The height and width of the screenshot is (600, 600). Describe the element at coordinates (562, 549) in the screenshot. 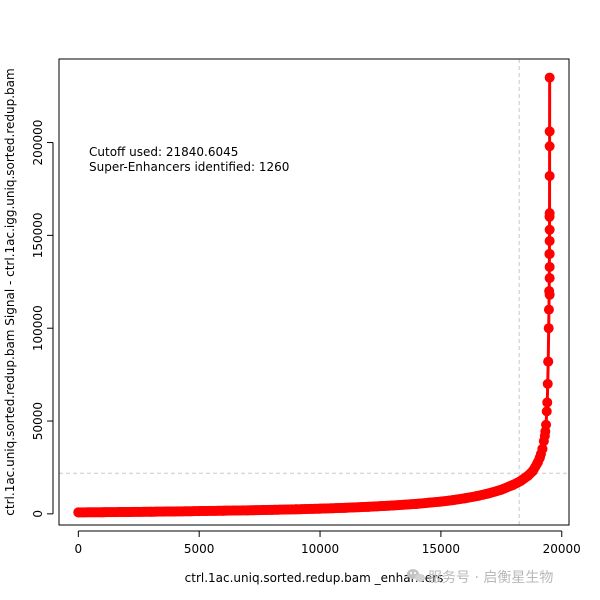

I see `x-tick-label: 20000` at that location.